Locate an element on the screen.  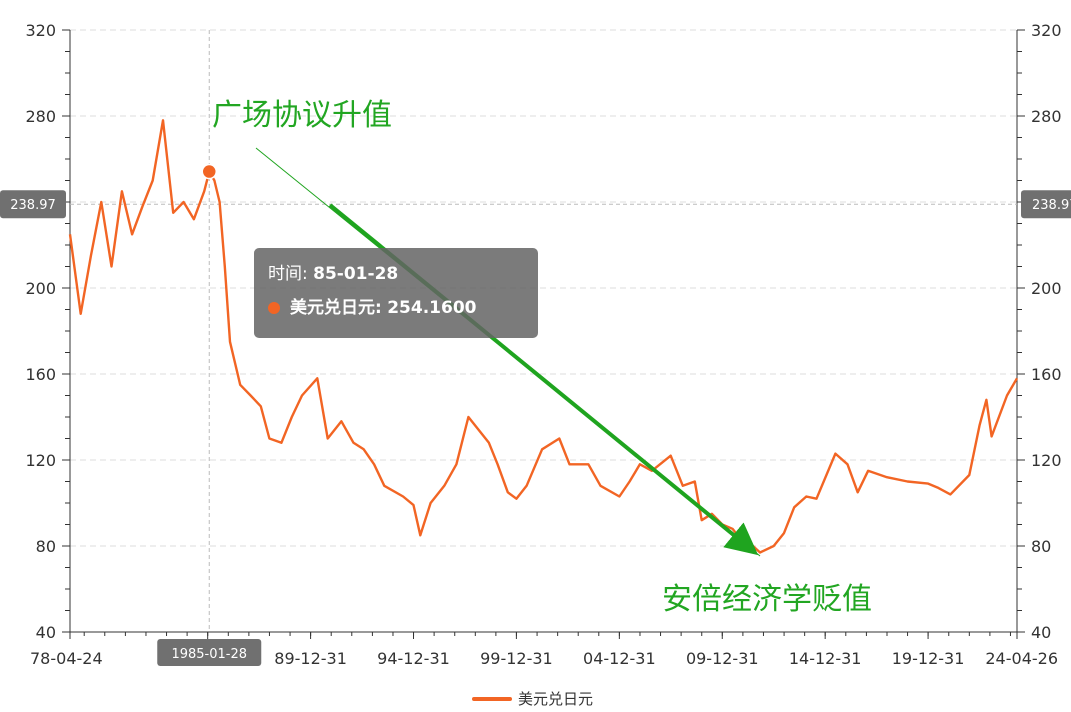
crosshair-y-label-right-bg is located at coordinates (1046, 204).